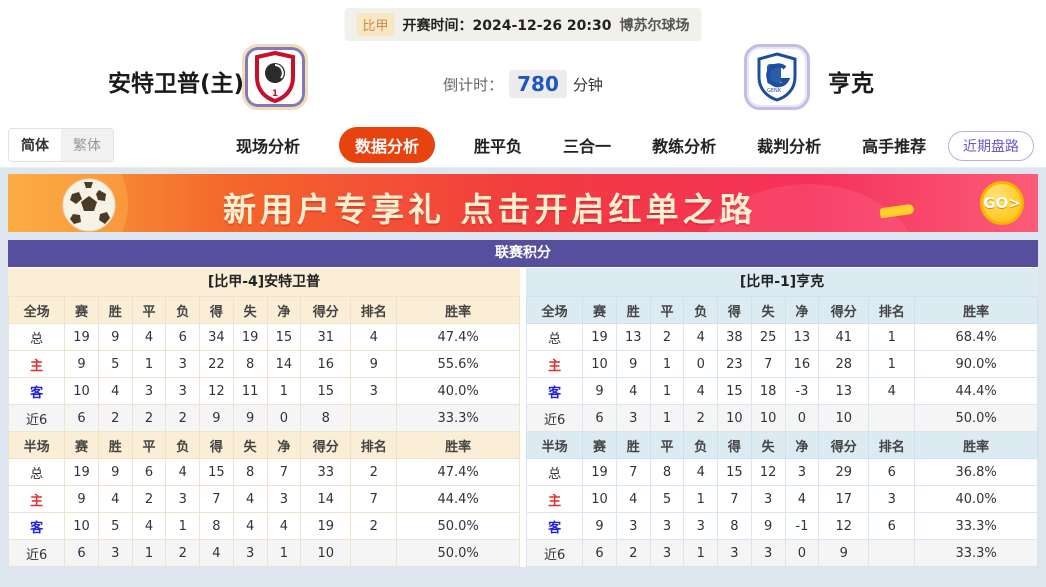  What do you see at coordinates (633, 364) in the screenshot?
I see `stat-cell: 9` at bounding box center [633, 364].